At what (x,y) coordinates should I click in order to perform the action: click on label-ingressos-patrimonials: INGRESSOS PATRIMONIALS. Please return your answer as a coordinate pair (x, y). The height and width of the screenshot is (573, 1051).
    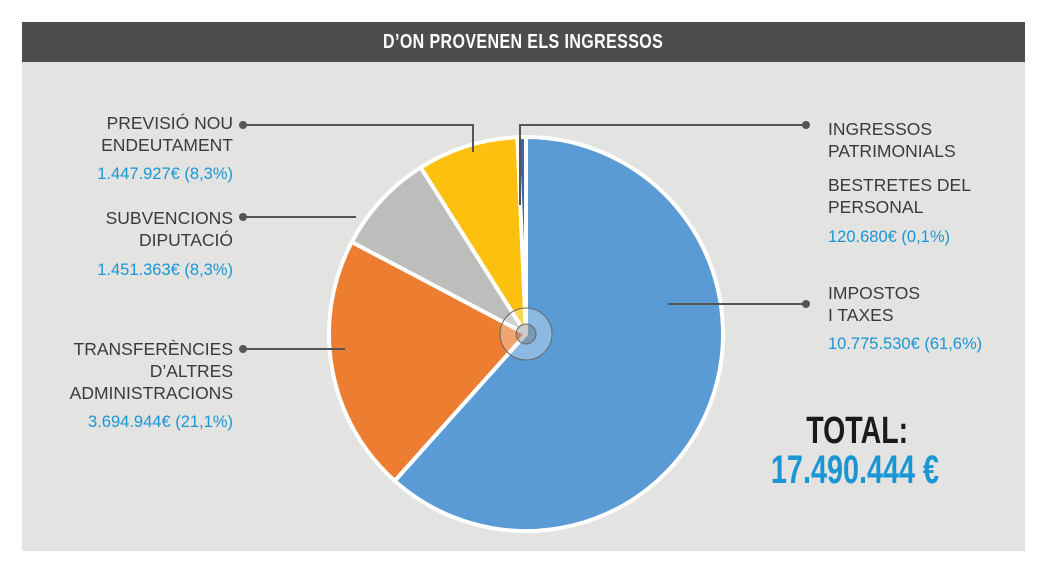
    Looking at the image, I should click on (892, 140).